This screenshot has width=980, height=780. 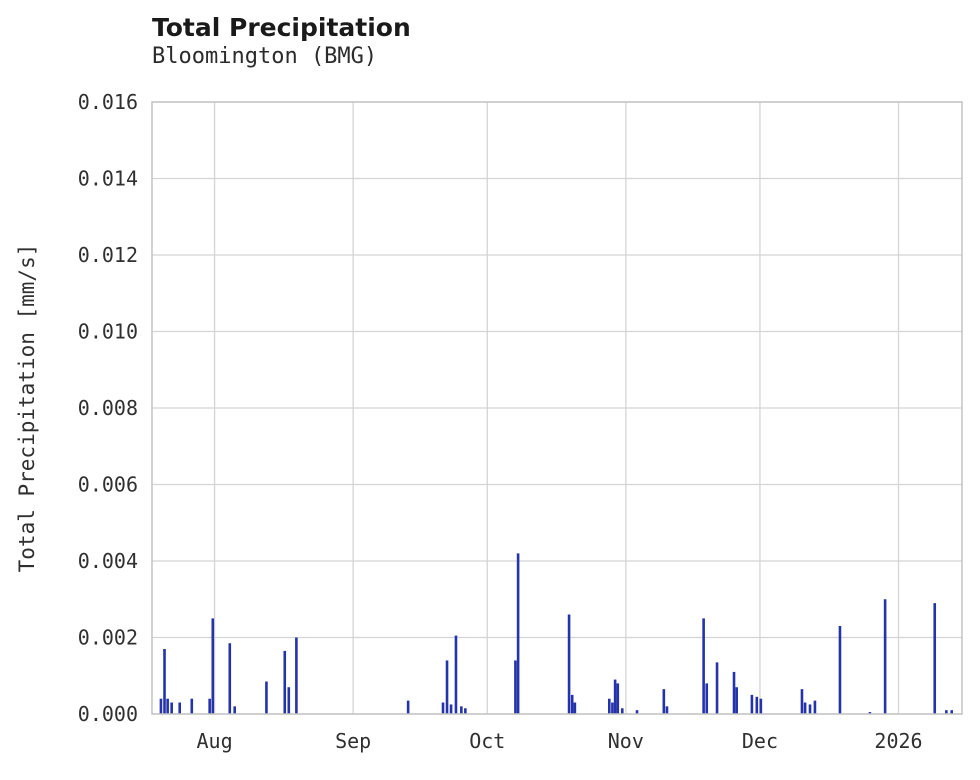 What do you see at coordinates (108, 255) in the screenshot?
I see `y-tick-label: 0.012` at bounding box center [108, 255].